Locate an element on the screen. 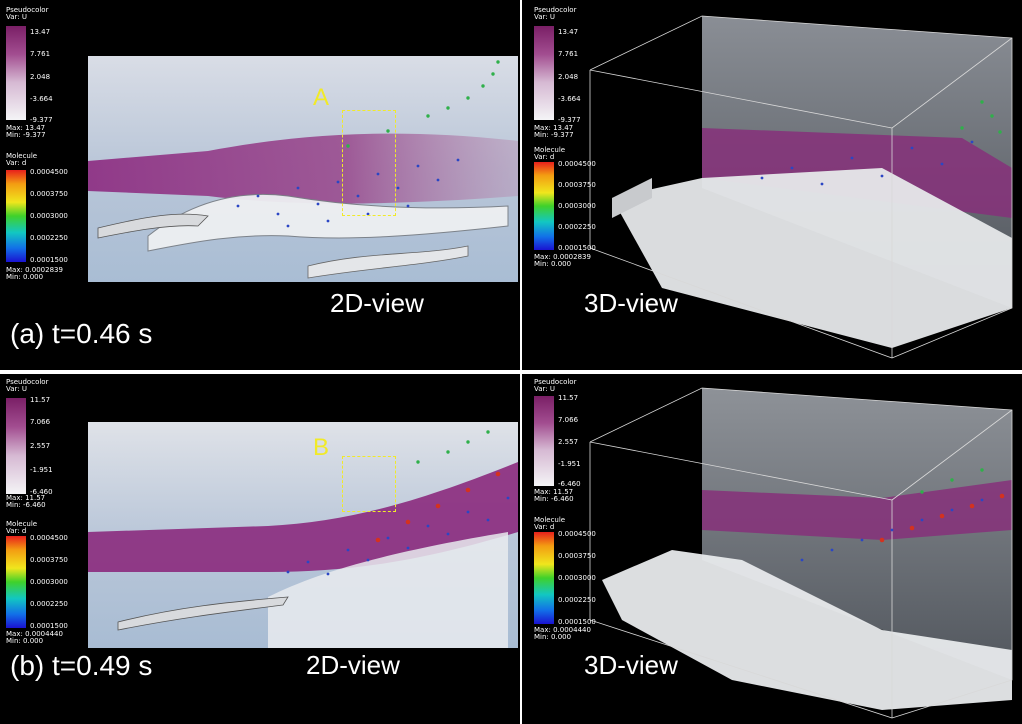  region-label-b: B is located at coordinates (321, 447).